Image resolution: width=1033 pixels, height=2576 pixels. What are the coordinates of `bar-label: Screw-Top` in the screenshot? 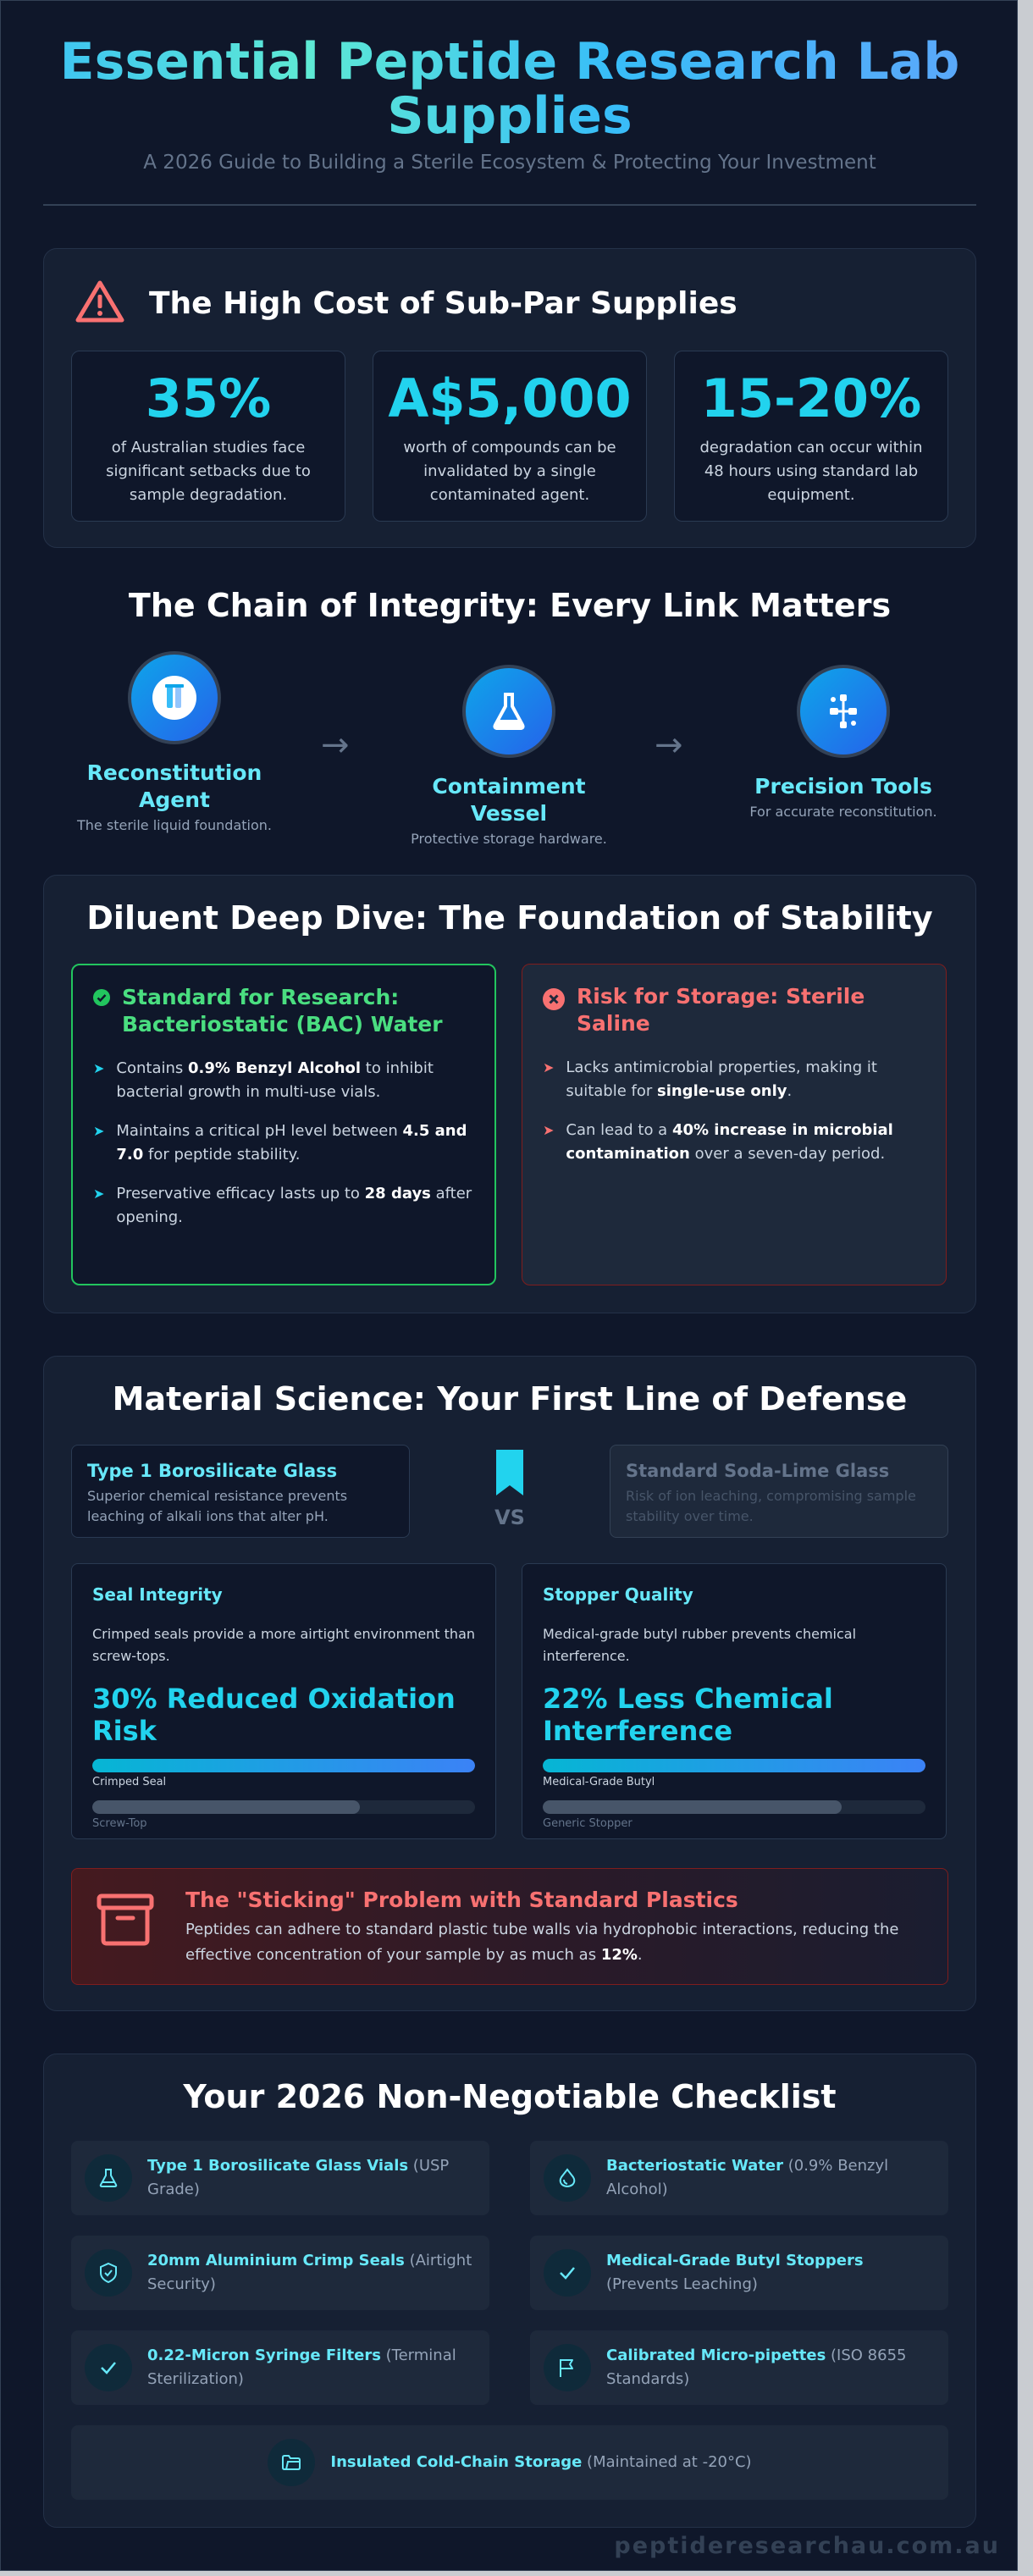 It's located at (119, 1823).